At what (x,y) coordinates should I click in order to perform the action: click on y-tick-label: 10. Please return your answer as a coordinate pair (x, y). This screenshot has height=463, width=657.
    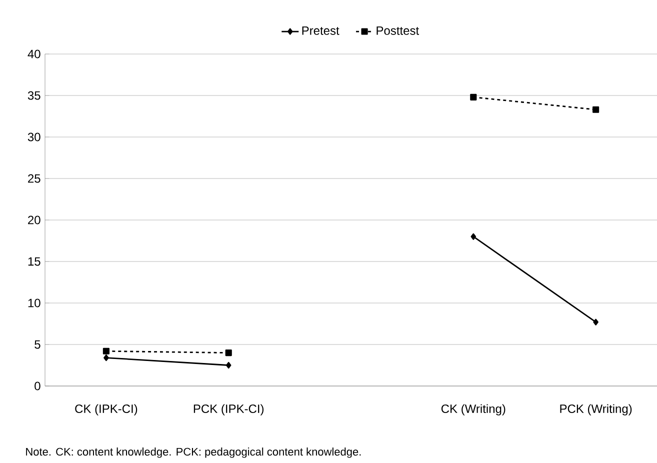
    Looking at the image, I should click on (34, 303).